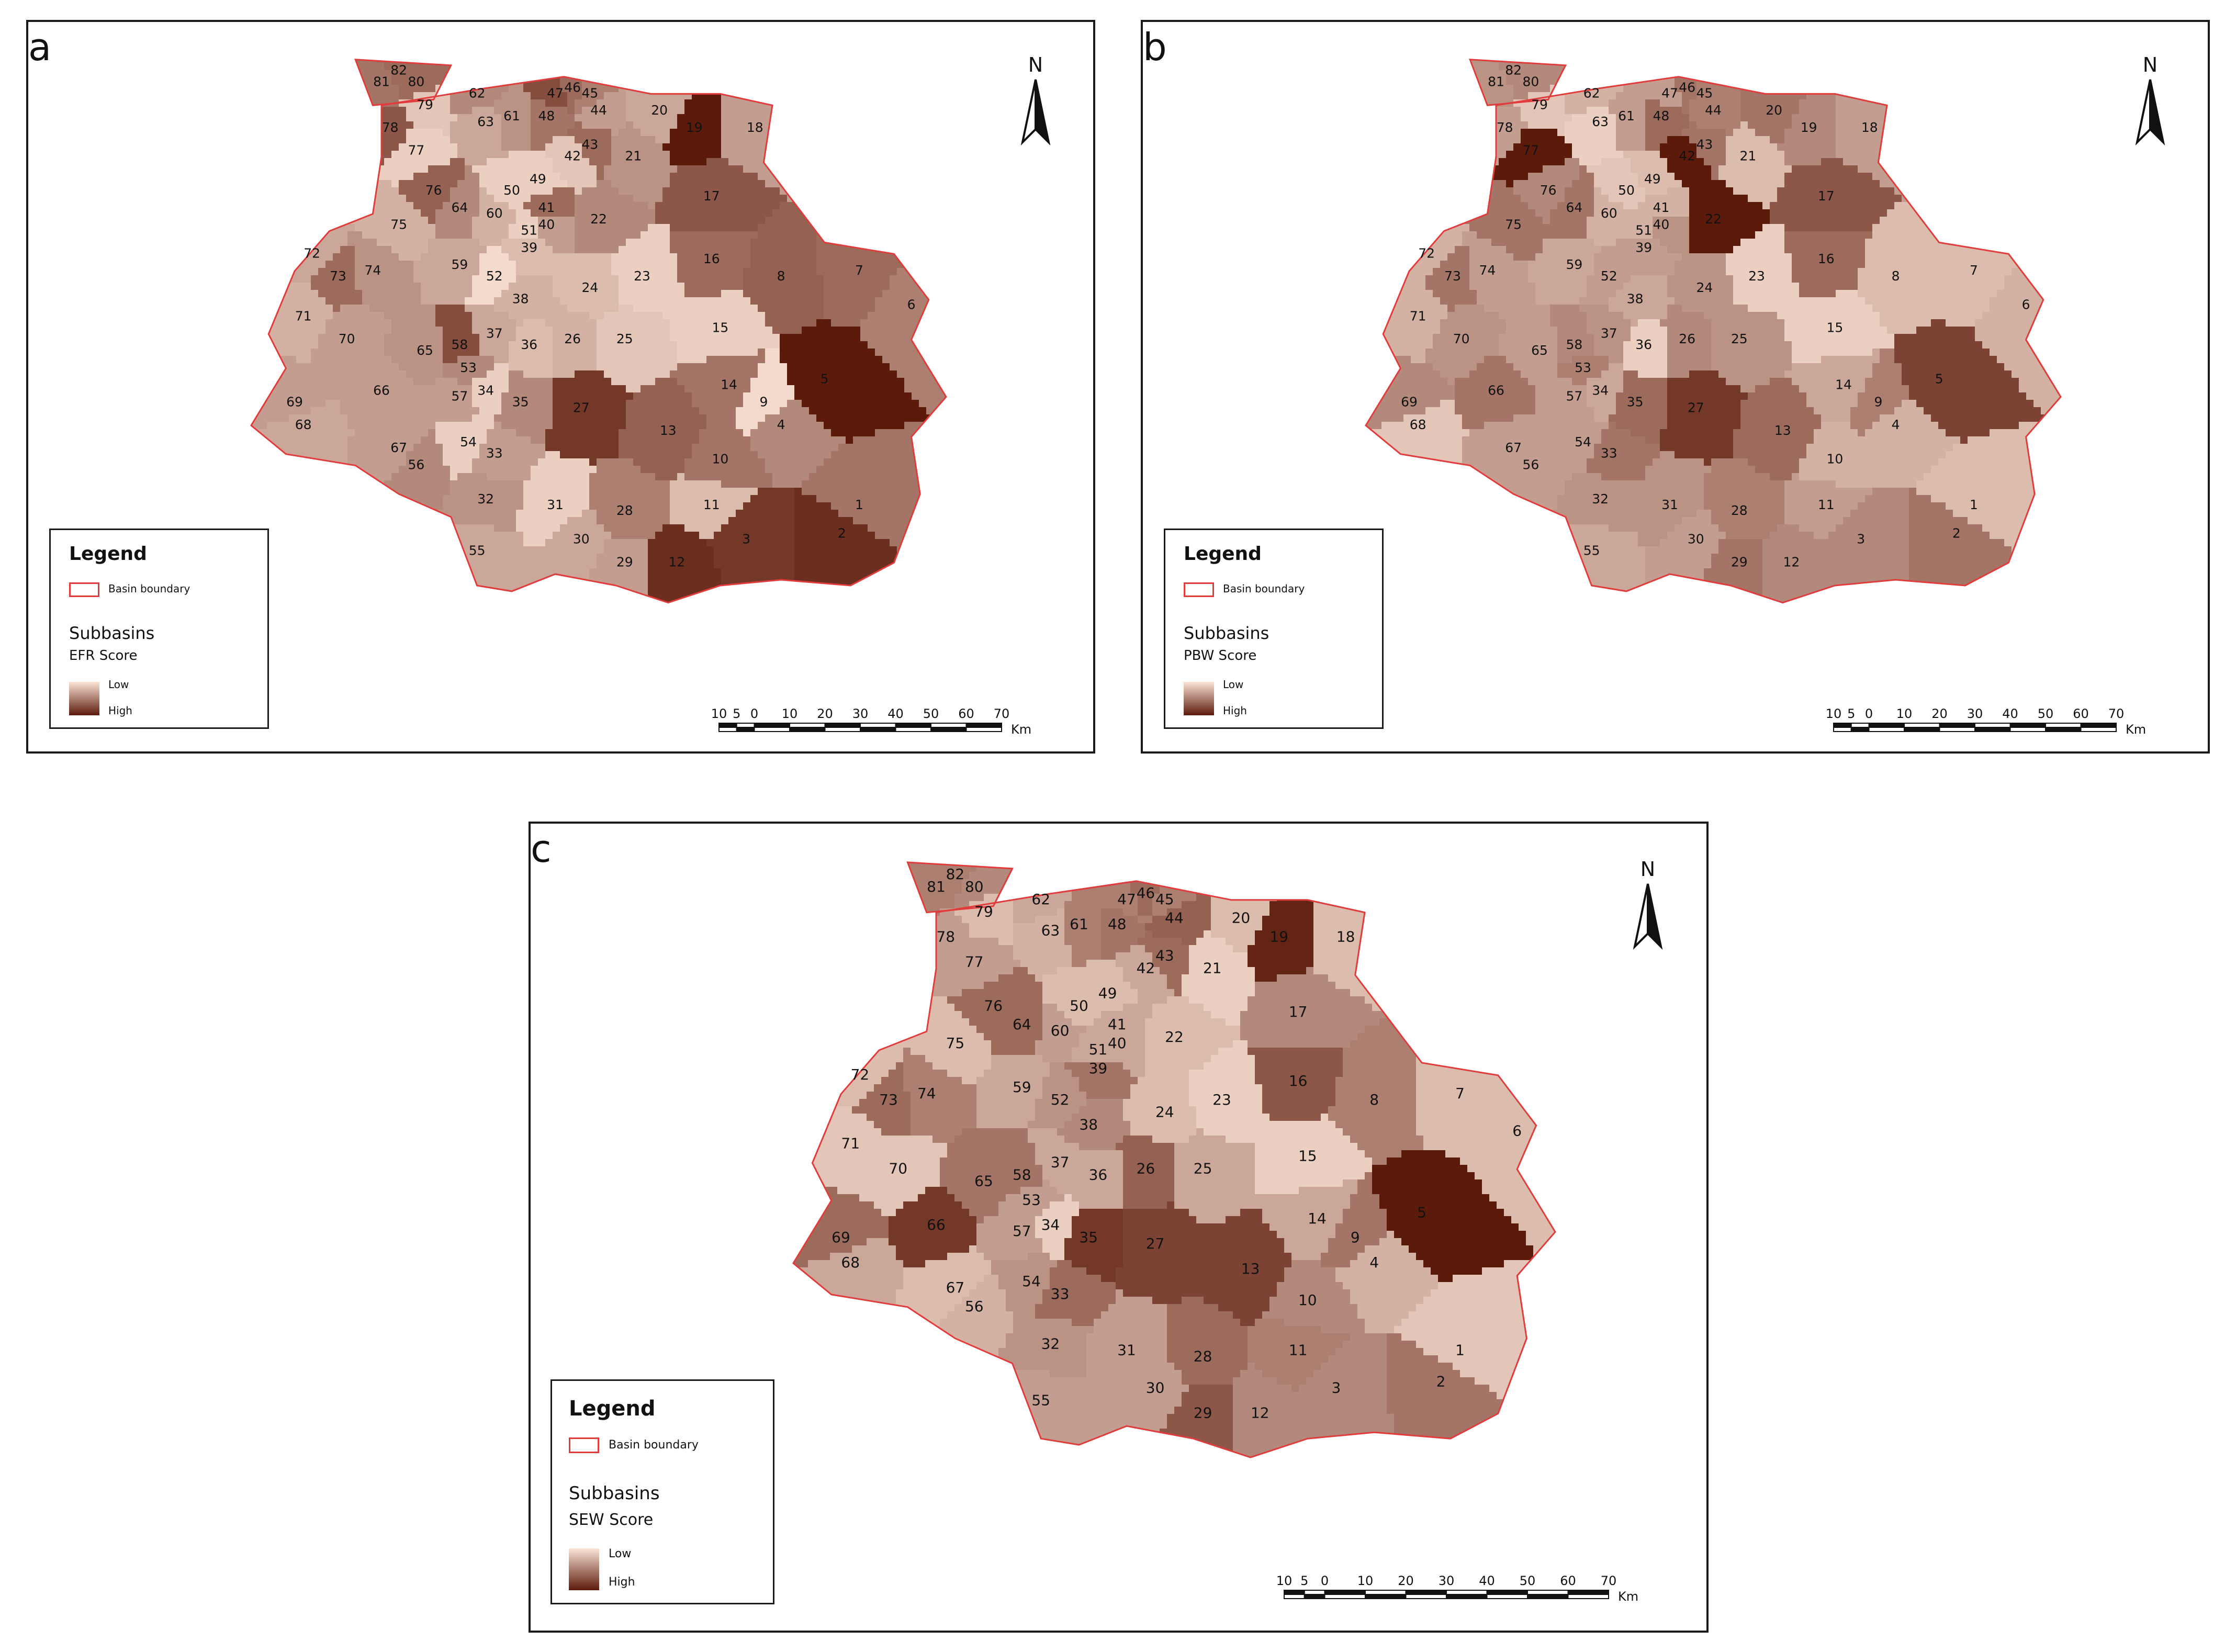 Image resolution: width=2236 pixels, height=1652 pixels. Describe the element at coordinates (1574, 208) in the screenshot. I see `subbasin-label: 64` at that location.